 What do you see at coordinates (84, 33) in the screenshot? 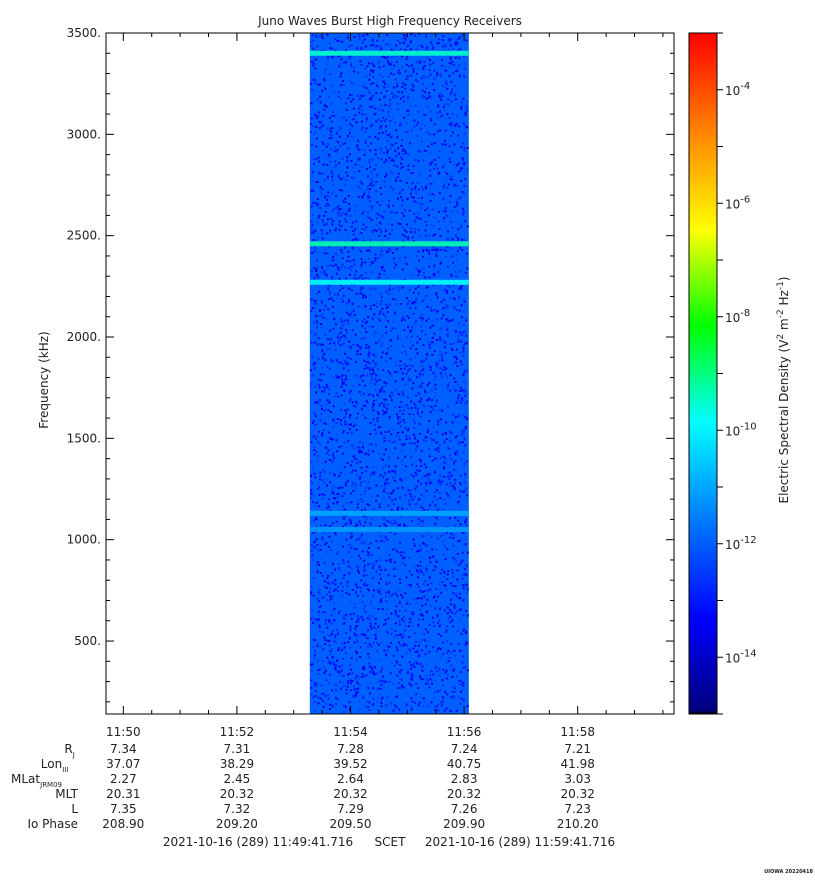
I see `y-tick-label: 3500.` at bounding box center [84, 33].